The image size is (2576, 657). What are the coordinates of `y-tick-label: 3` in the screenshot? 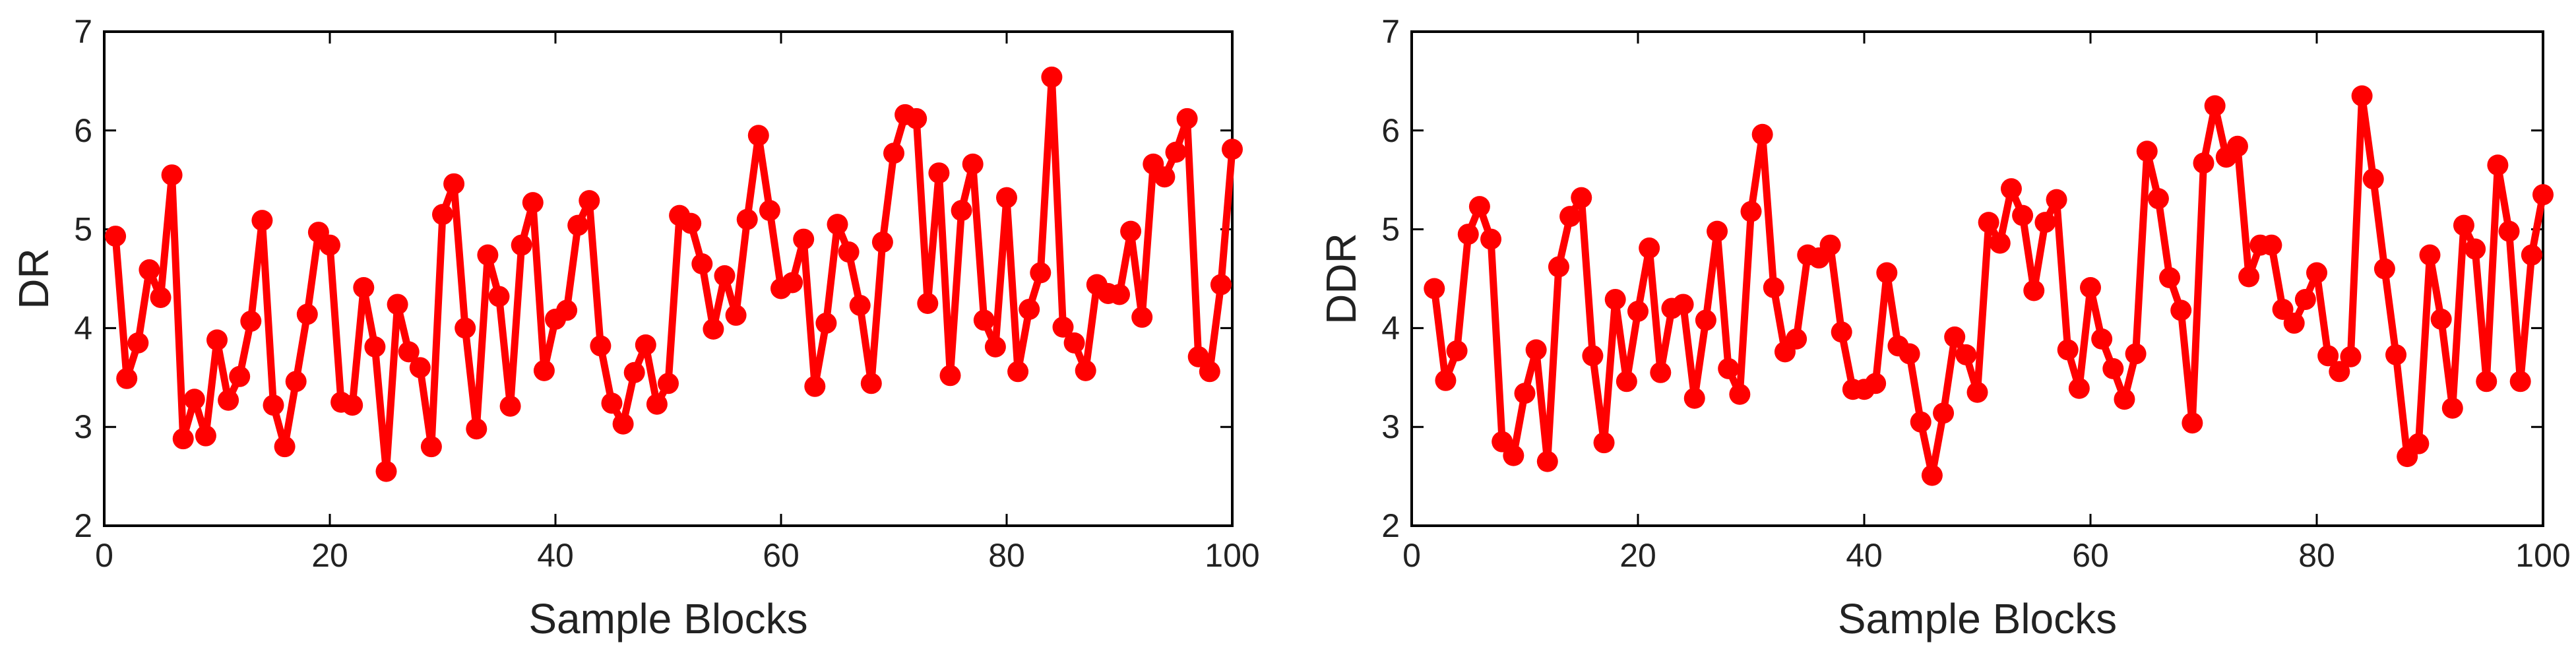 It's located at (83, 426).